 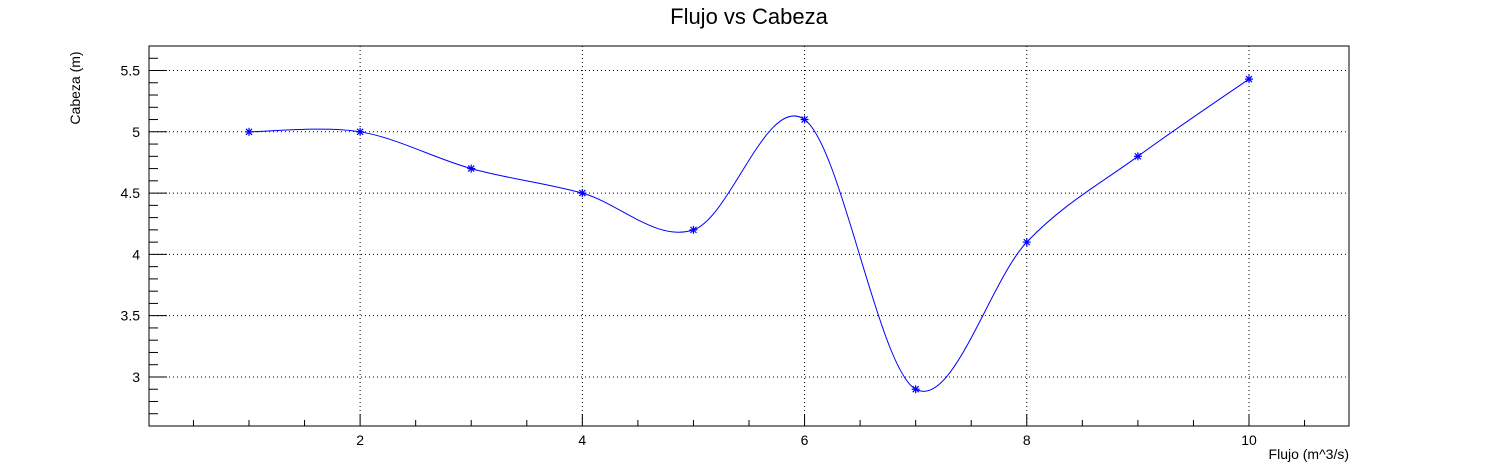 I want to click on y-tick-label: 3, so click(x=136, y=377).